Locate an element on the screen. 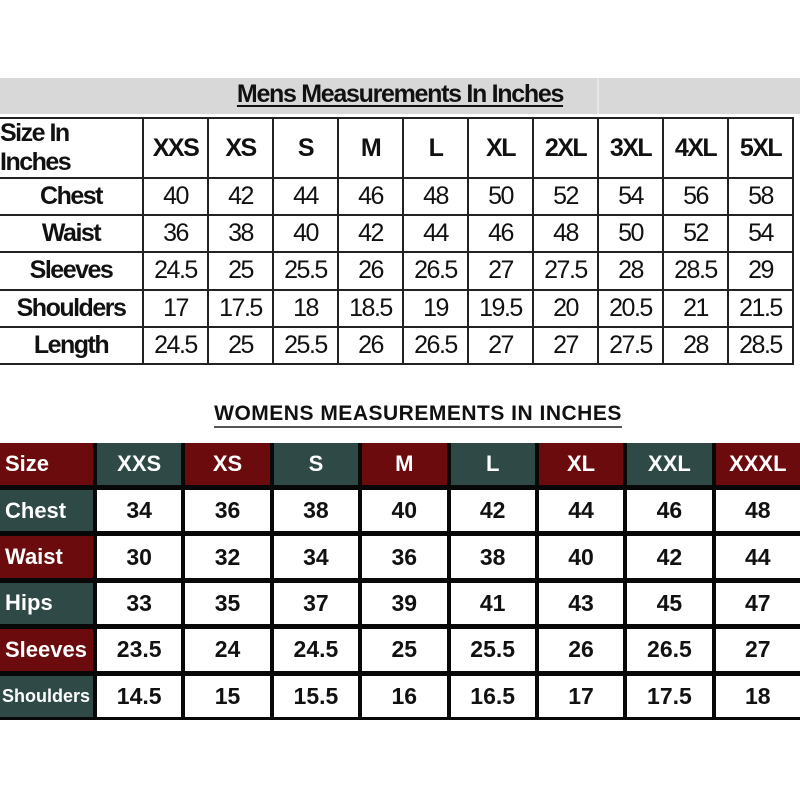 The height and width of the screenshot is (800, 800). measurement-cell: 38 is located at coordinates (240, 234).